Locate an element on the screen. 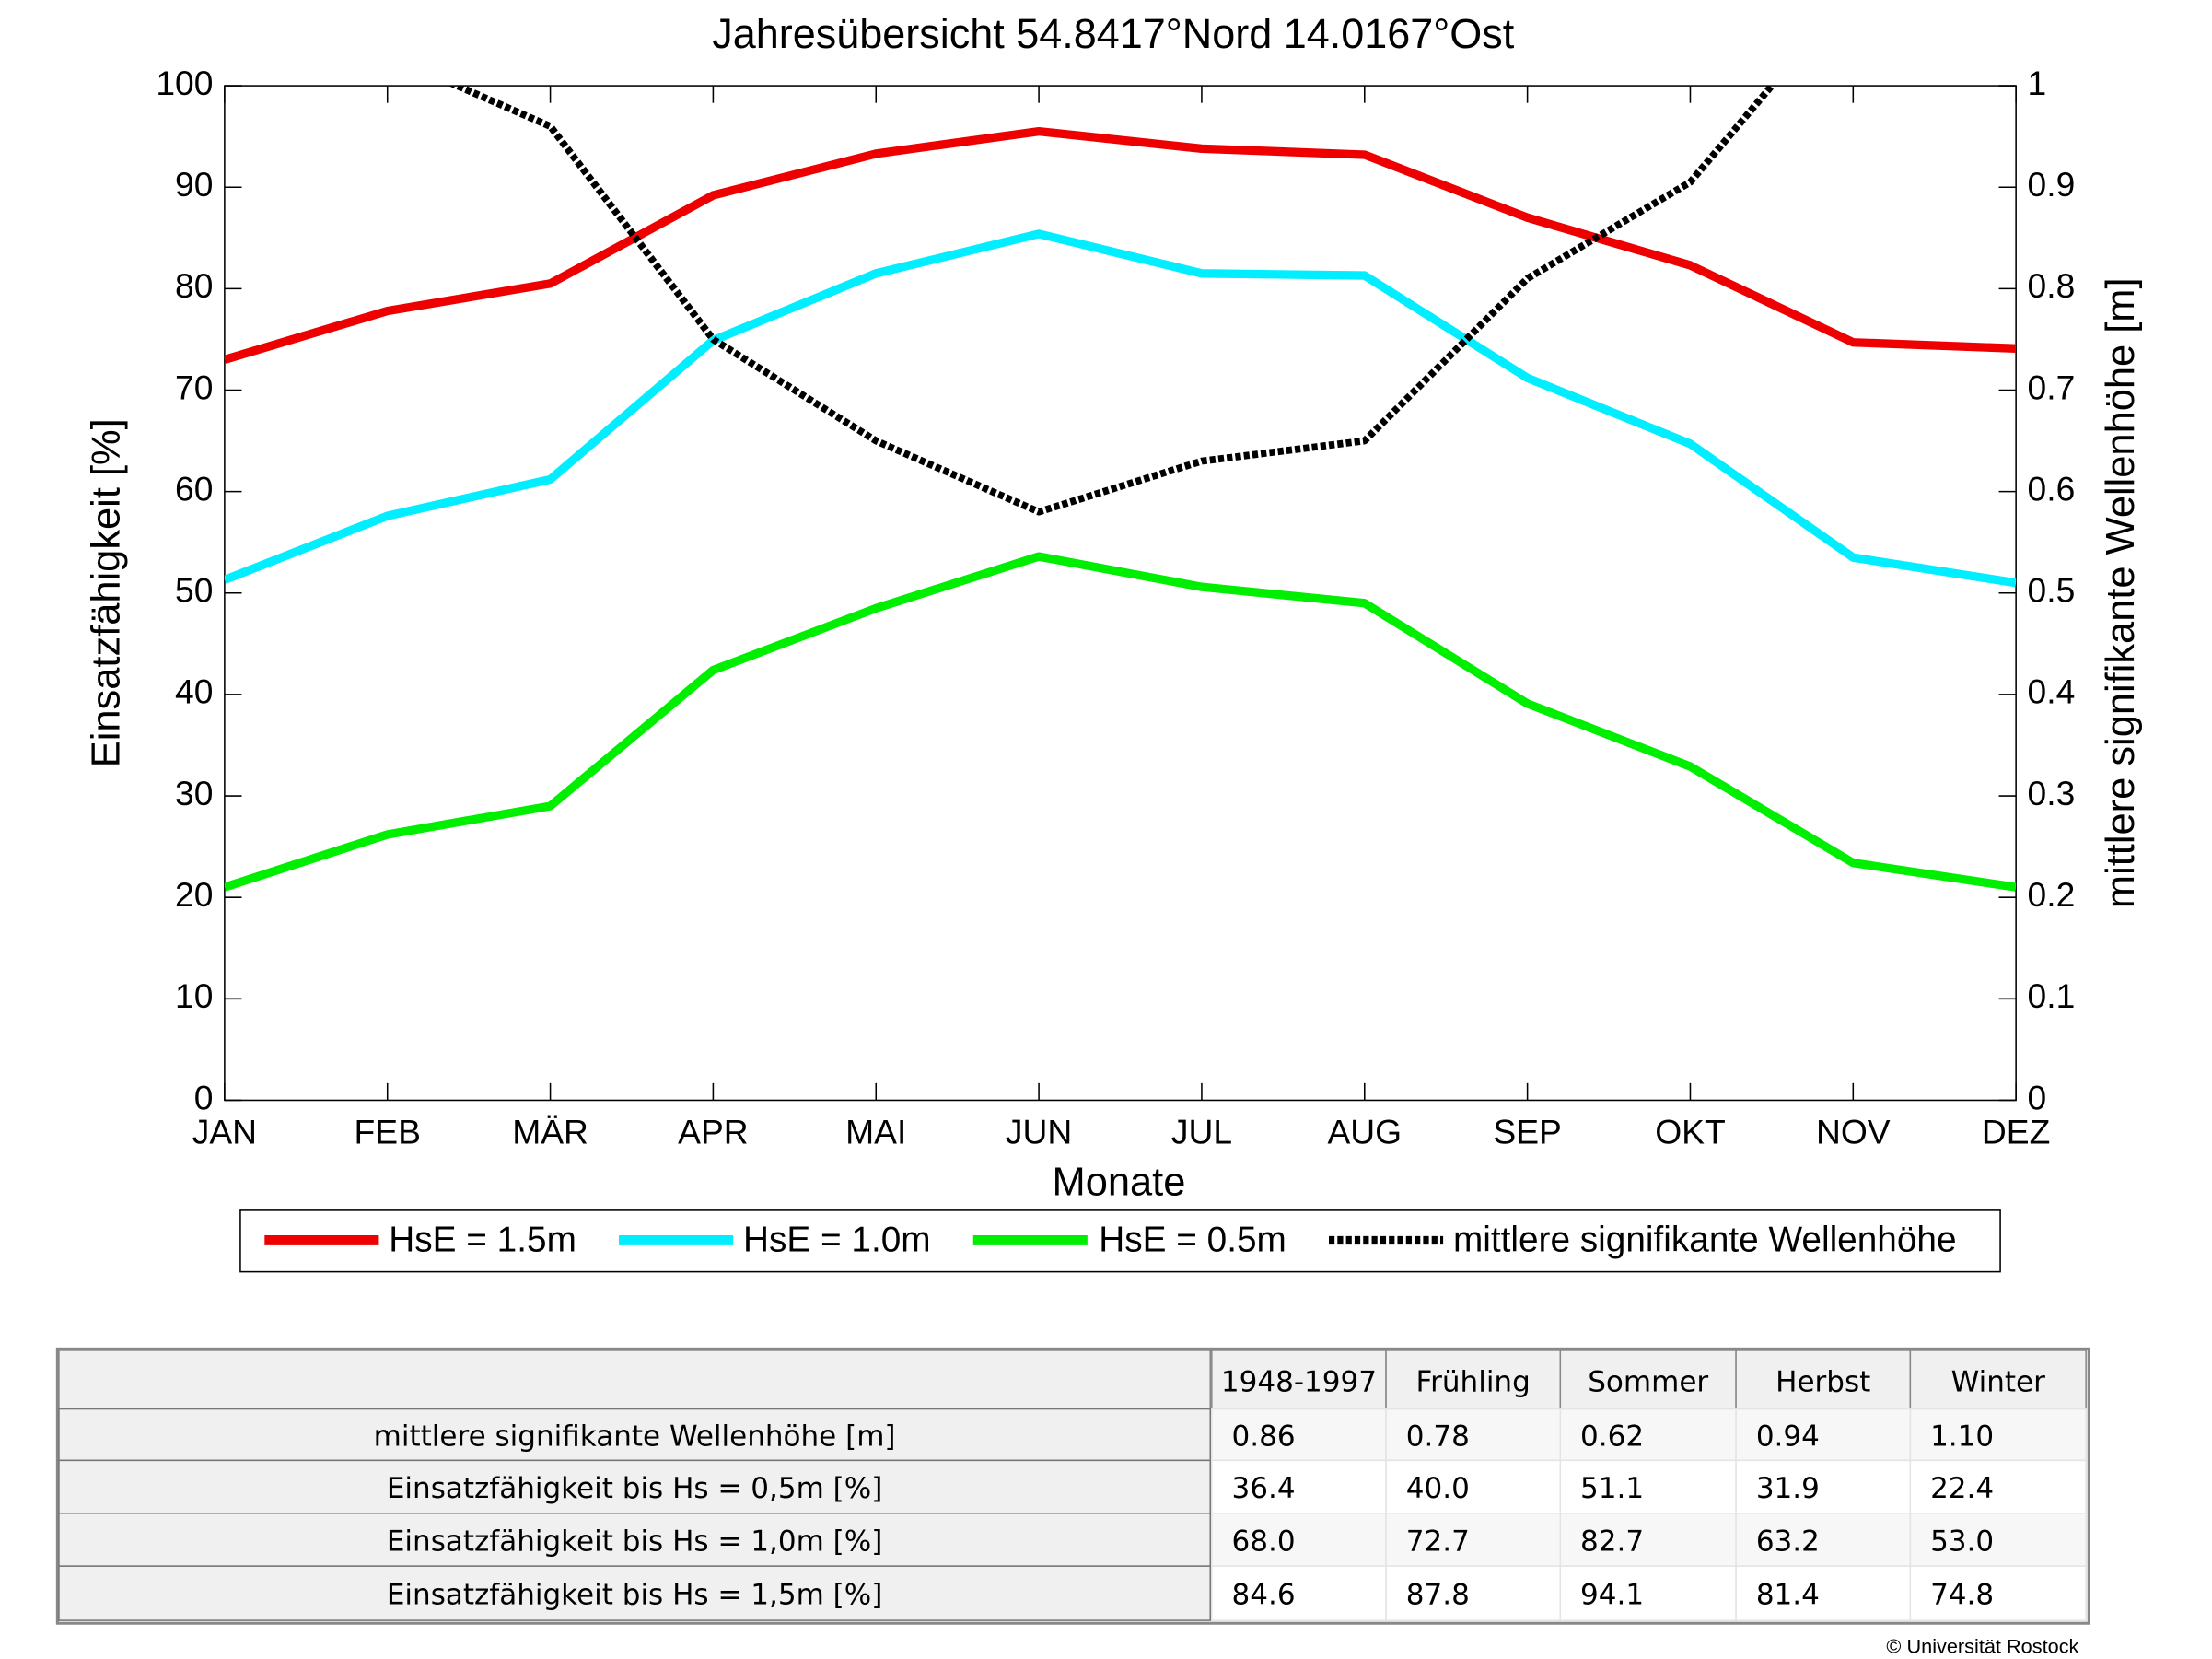  table-cell-text: 63.2 is located at coordinates (1788, 1542).